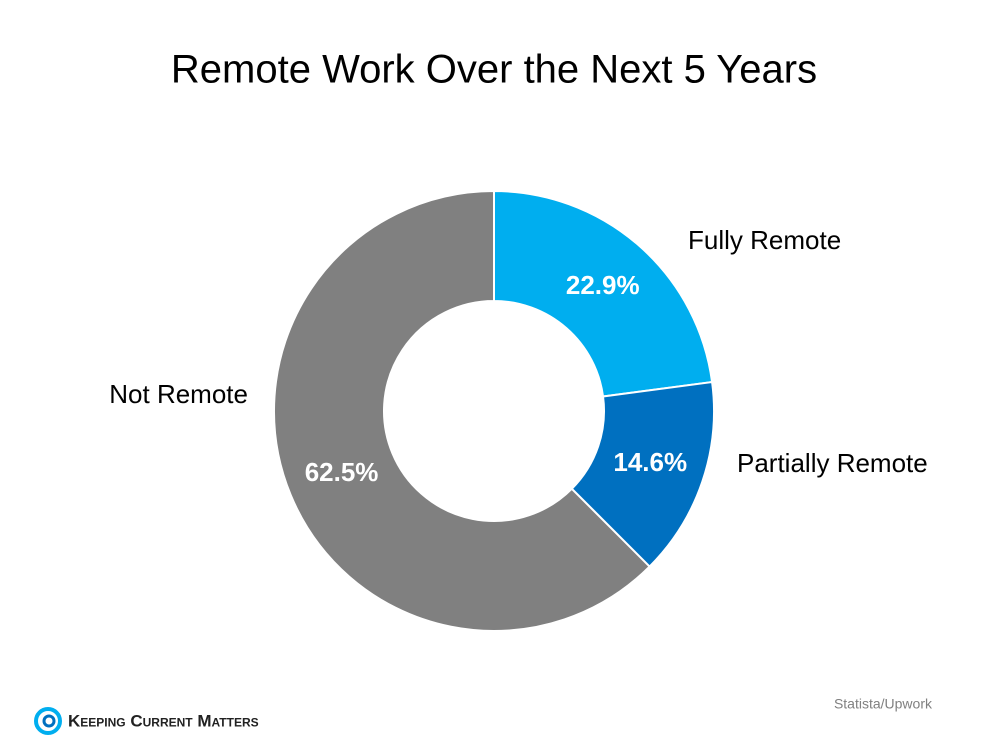  Describe the element at coordinates (603, 285) in the screenshot. I see `value-label: 22.9%` at that location.